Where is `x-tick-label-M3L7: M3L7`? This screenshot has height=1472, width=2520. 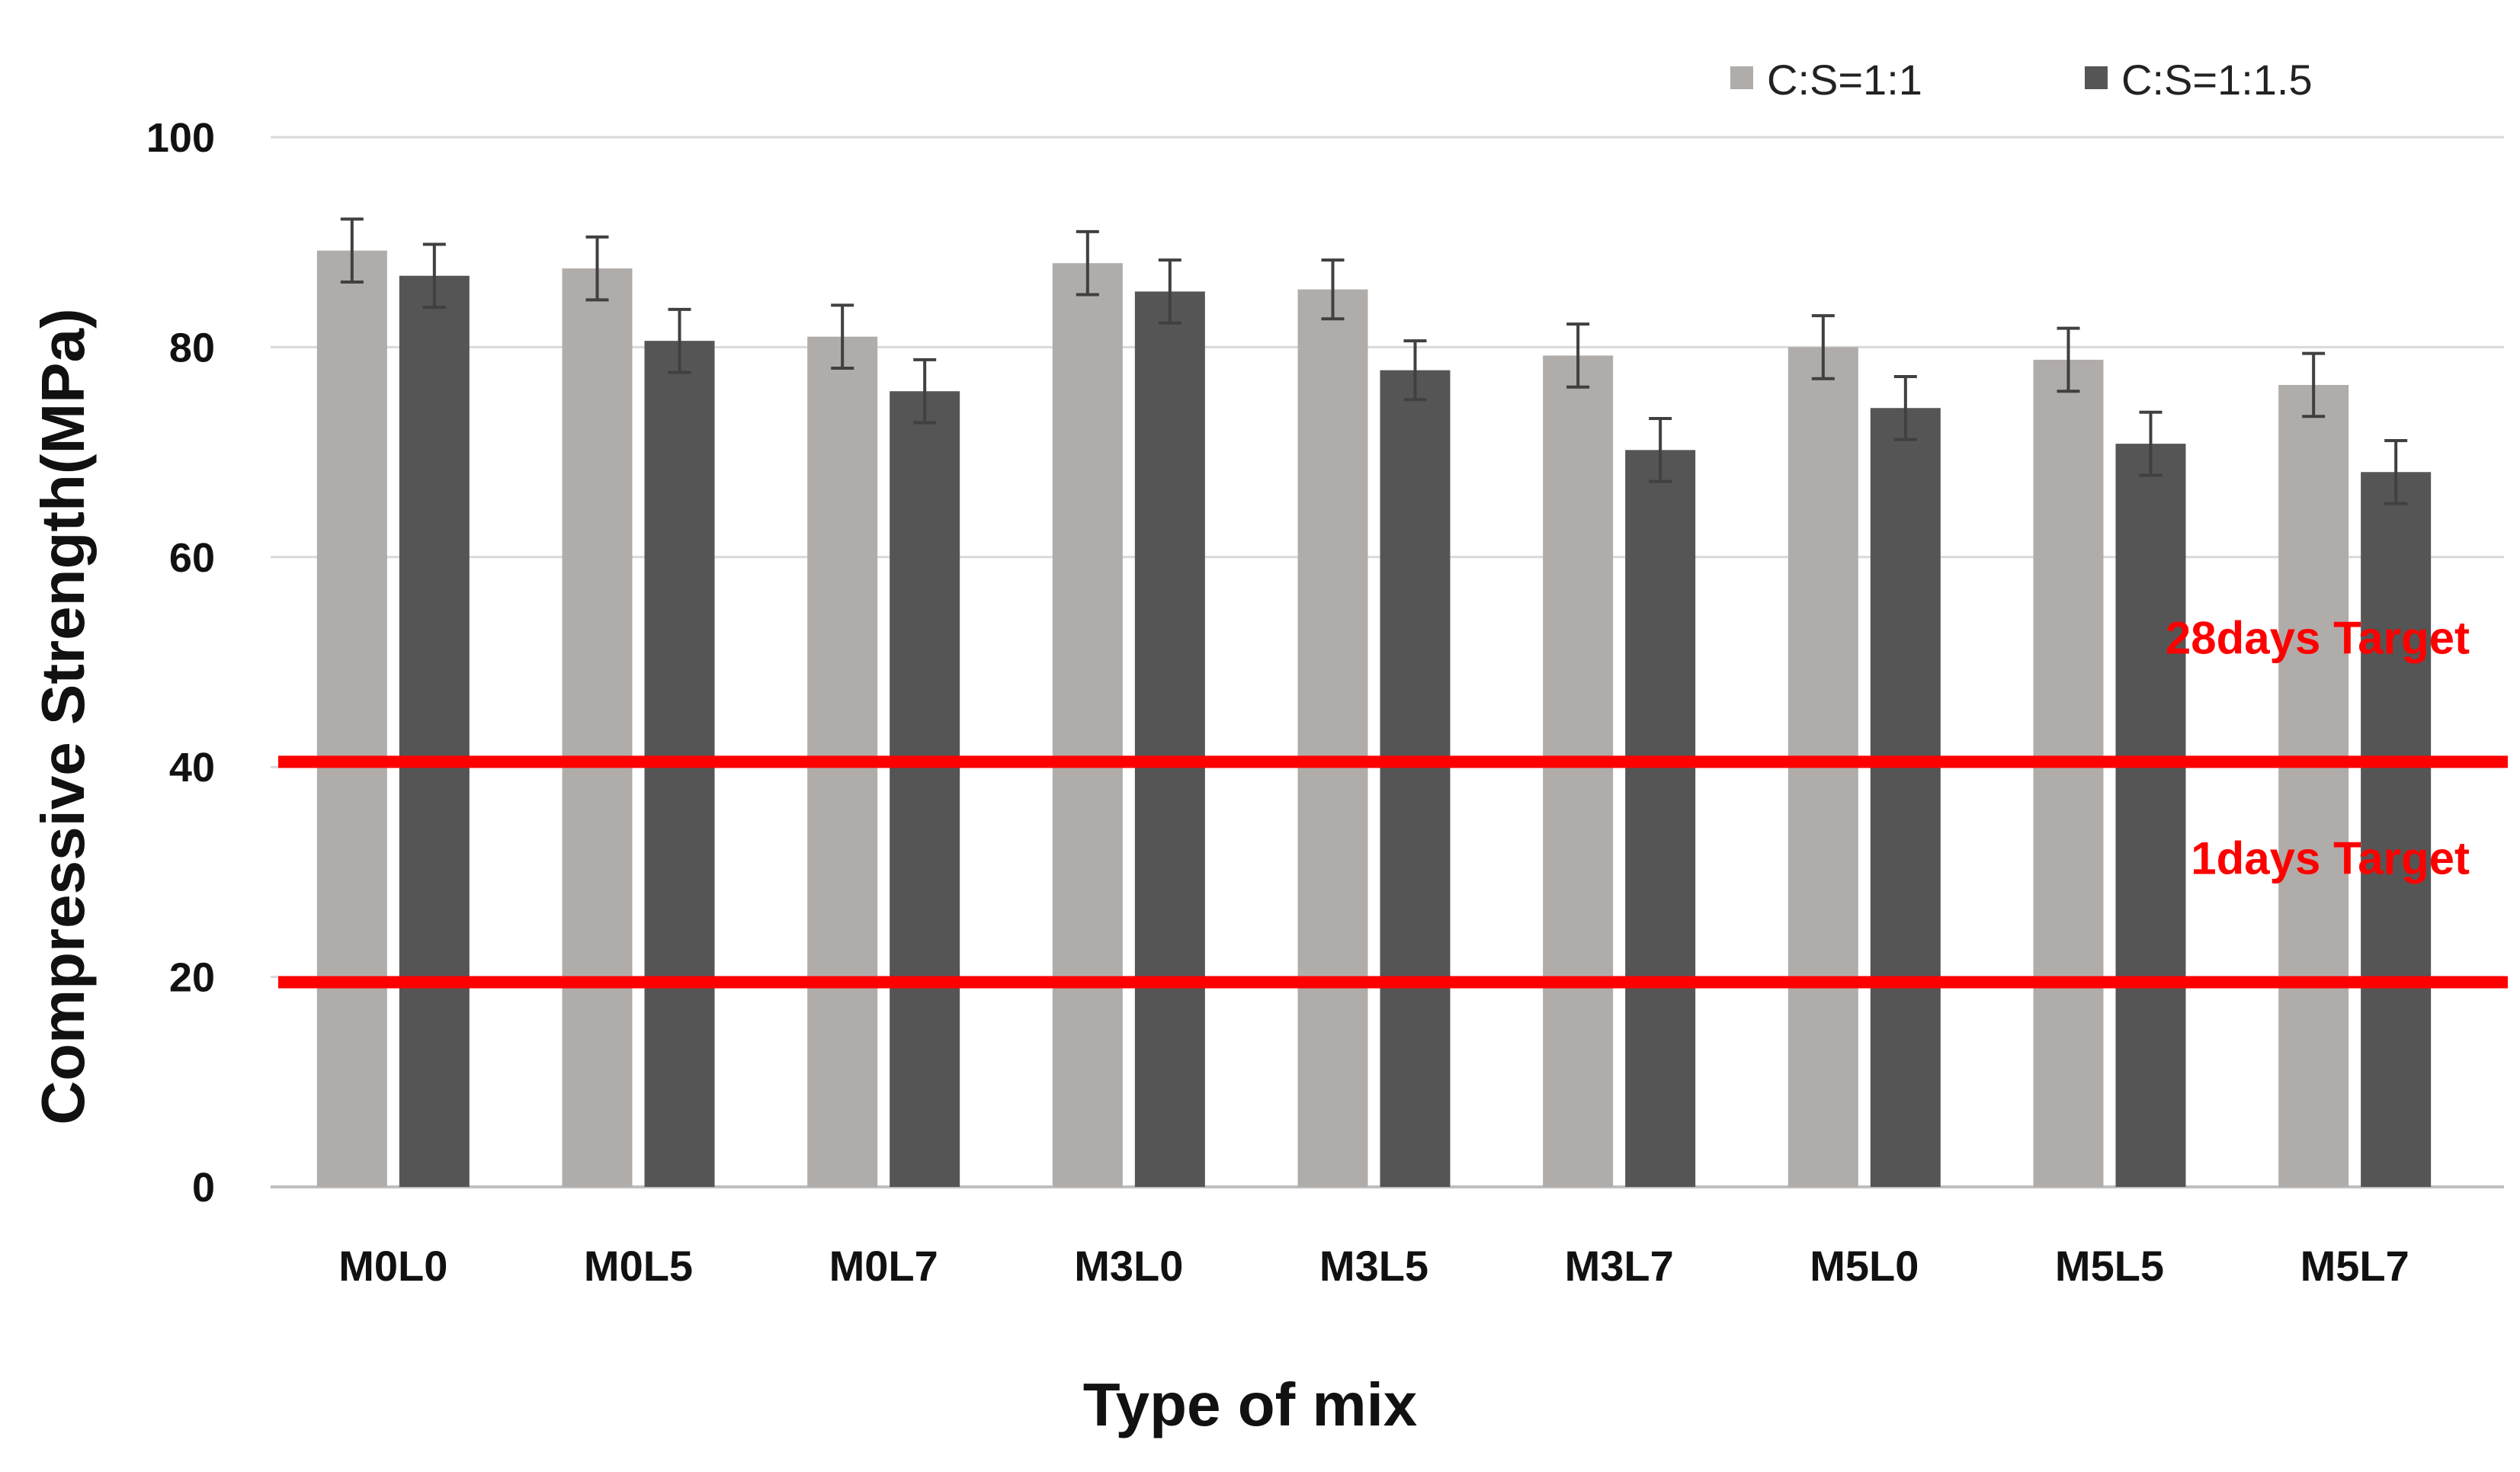
x-tick-label-M3L7: M3L7 is located at coordinates (1619, 1266).